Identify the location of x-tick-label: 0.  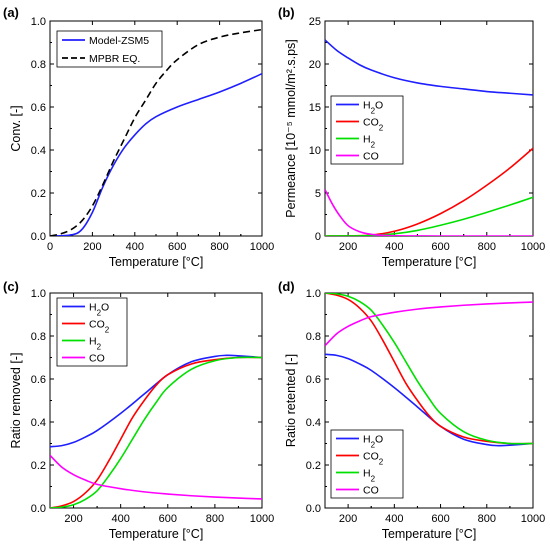
(50, 247).